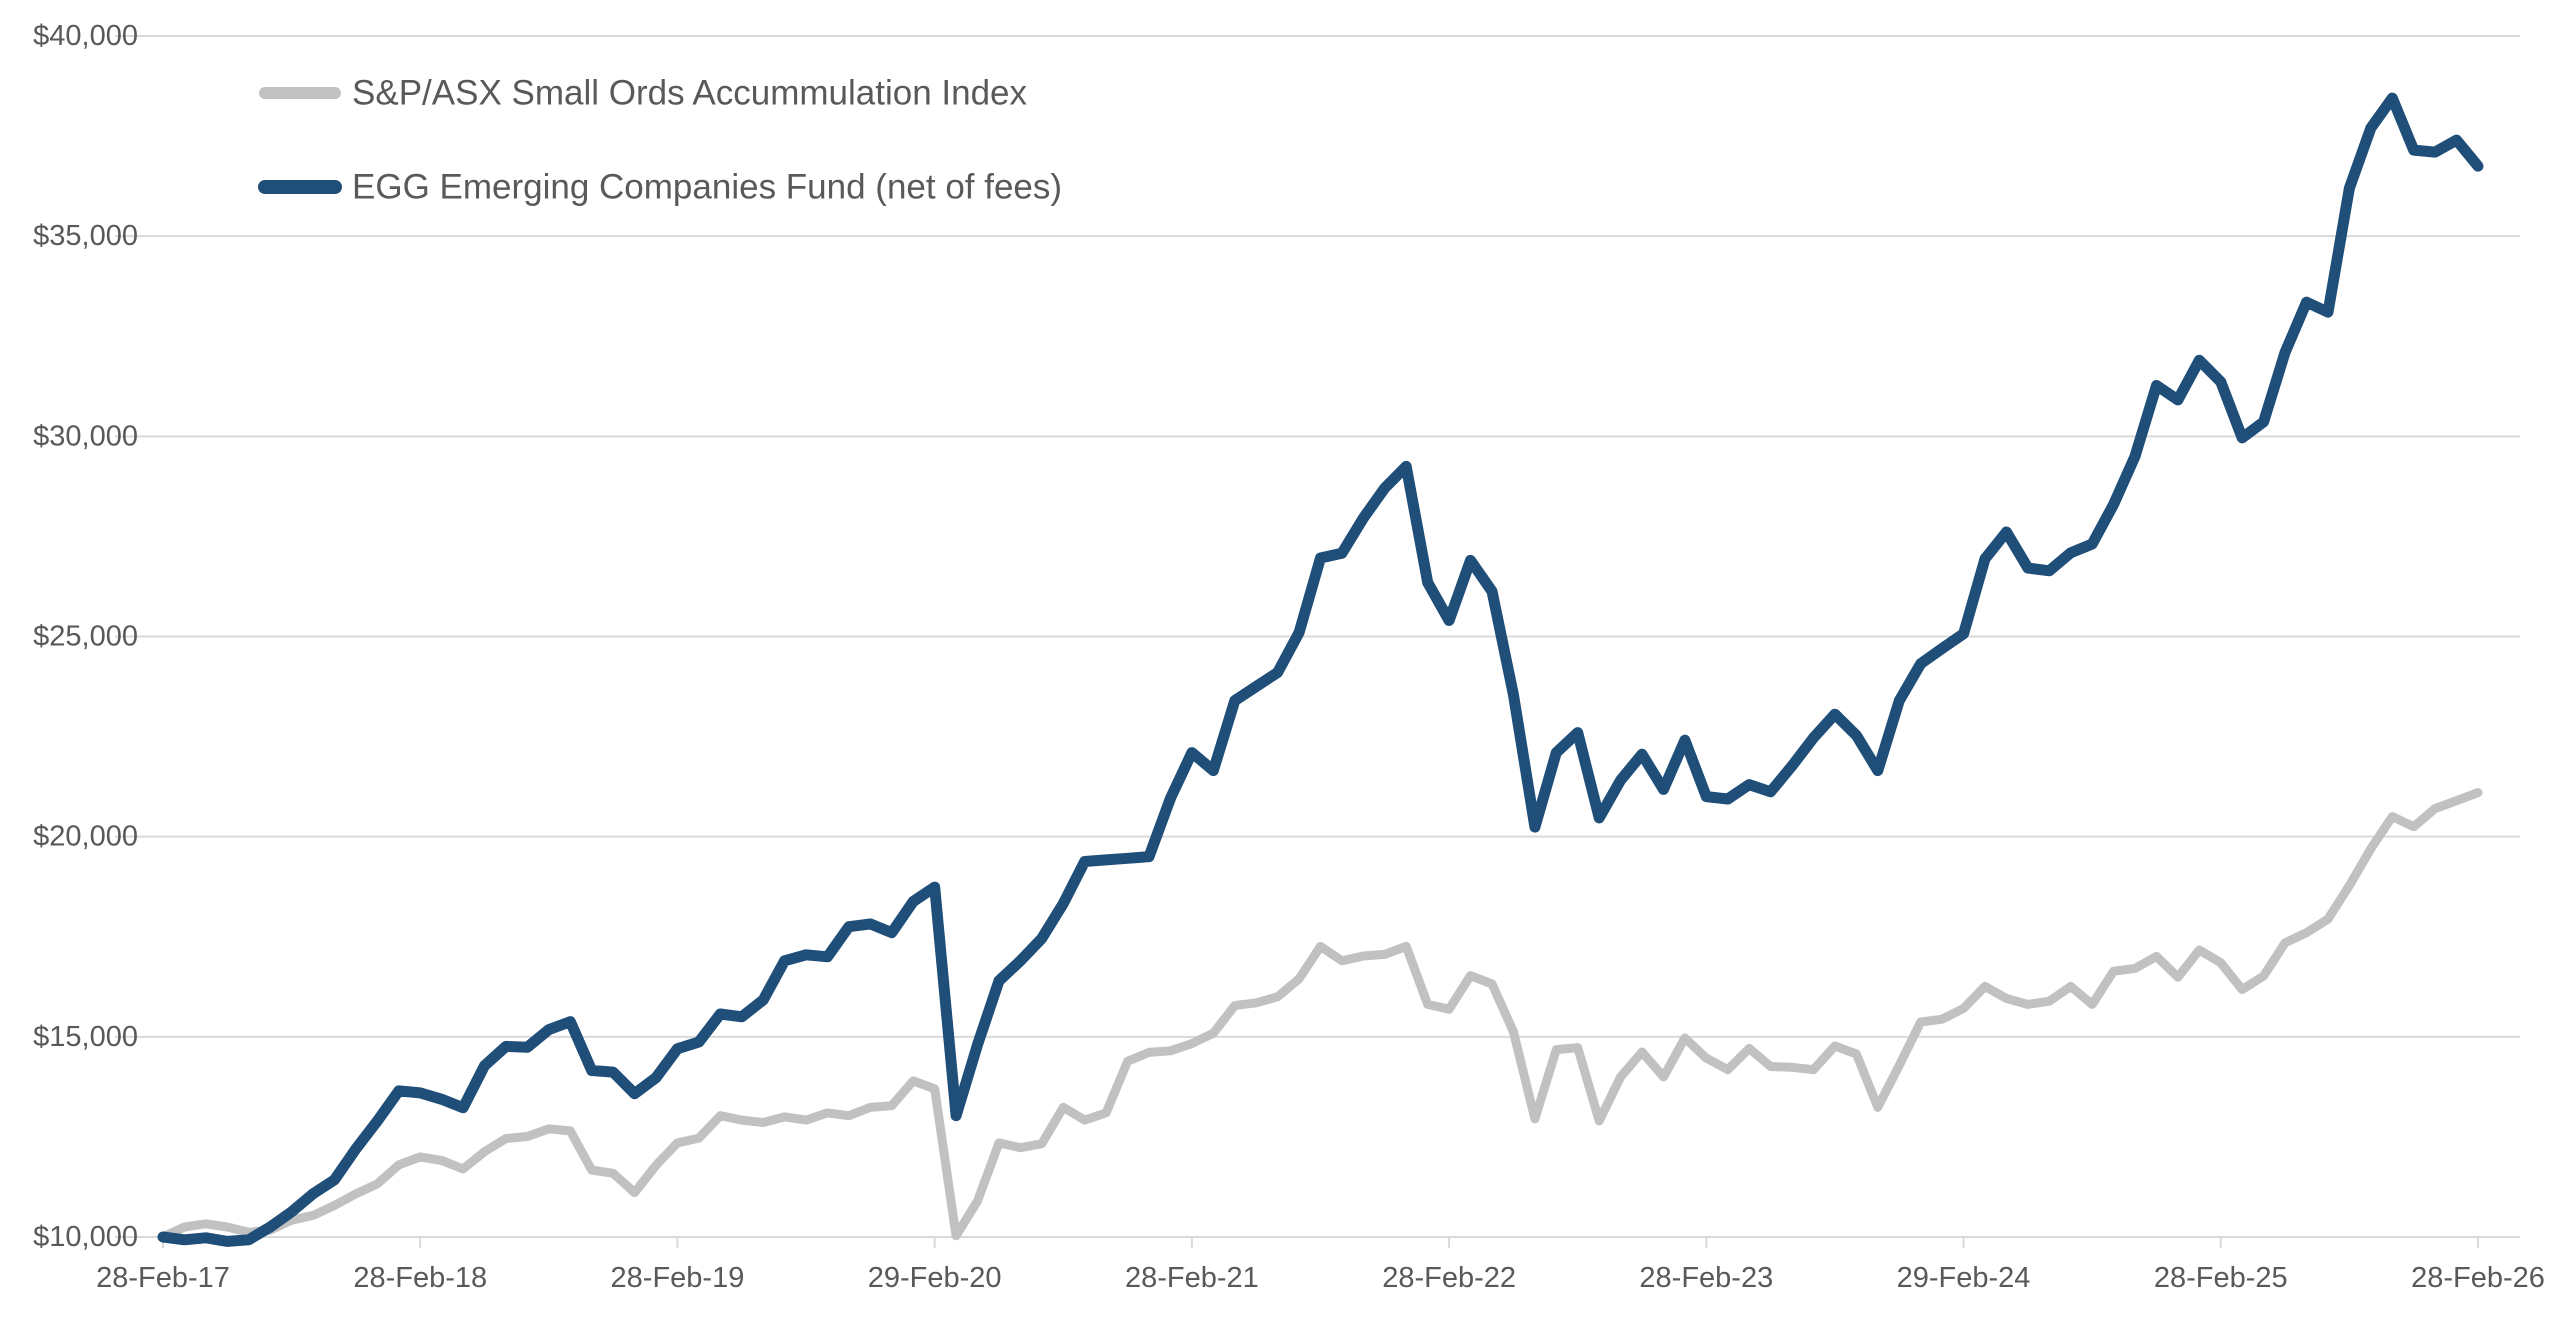 The image size is (2560, 1321). Describe the element at coordinates (85, 1037) in the screenshot. I see `y-tick-label: $15,000` at that location.